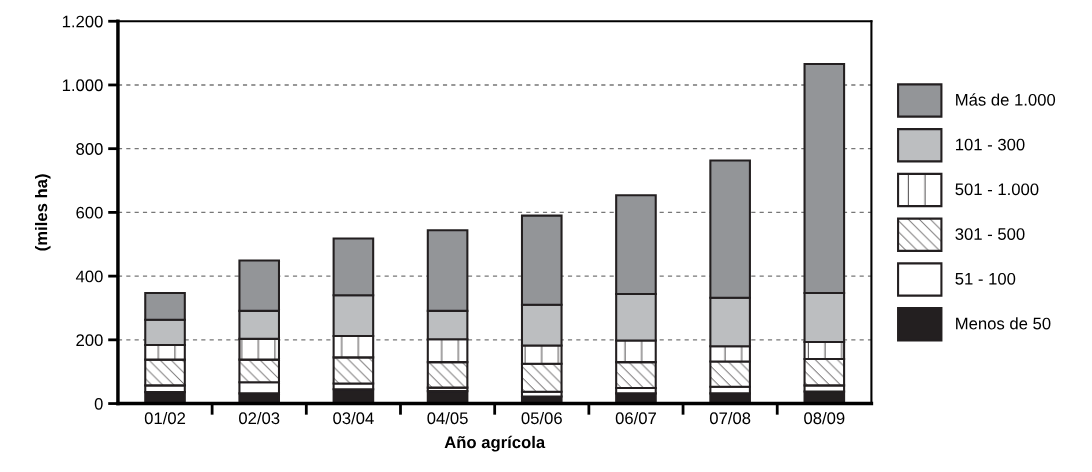 Image resolution: width=1092 pixels, height=472 pixels. Describe the element at coordinates (541, 418) in the screenshot. I see `x-tick-label: 05/06` at that location.